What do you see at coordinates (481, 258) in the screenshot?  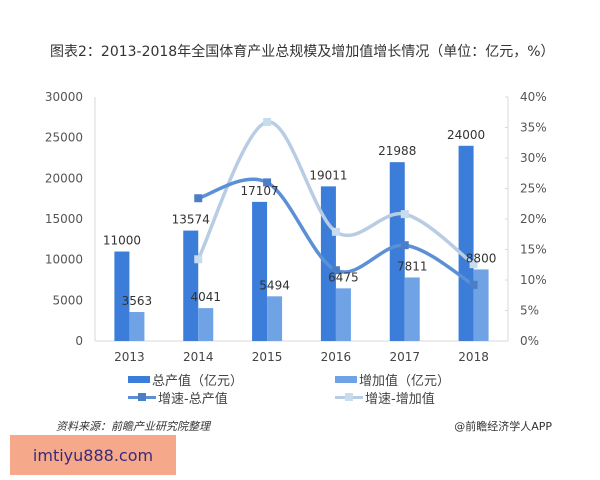 I see `bar-value-label: 8800` at bounding box center [481, 258].